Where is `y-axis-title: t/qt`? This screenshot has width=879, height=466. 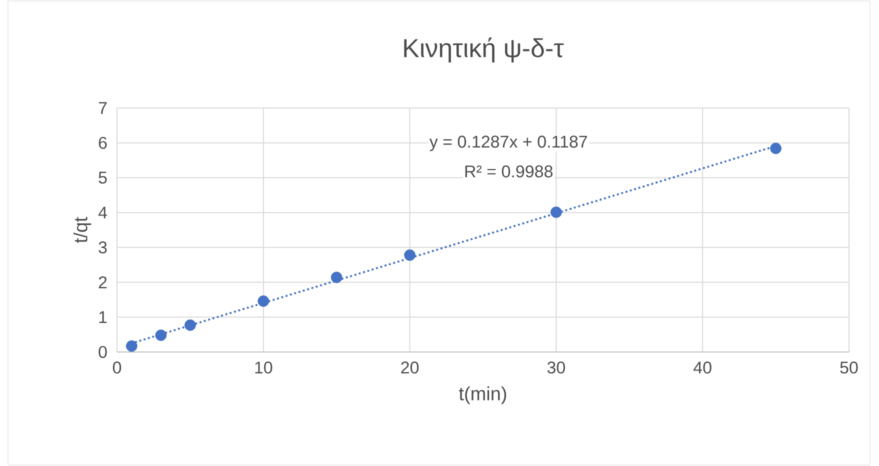
y-axis-title: t/qt is located at coordinates (82, 229).